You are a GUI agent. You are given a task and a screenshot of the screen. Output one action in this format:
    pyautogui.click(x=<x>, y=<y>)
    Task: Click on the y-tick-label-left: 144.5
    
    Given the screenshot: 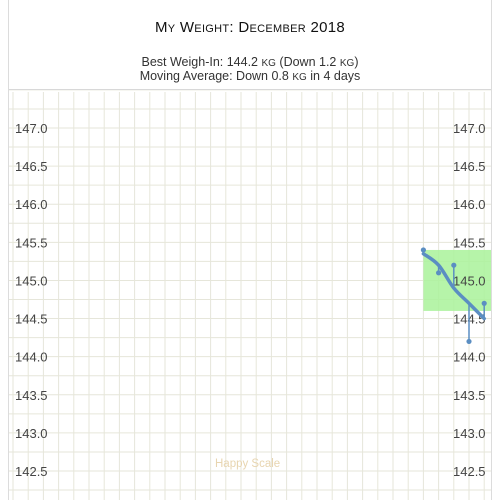 What is the action you would take?
    pyautogui.click(x=31, y=319)
    